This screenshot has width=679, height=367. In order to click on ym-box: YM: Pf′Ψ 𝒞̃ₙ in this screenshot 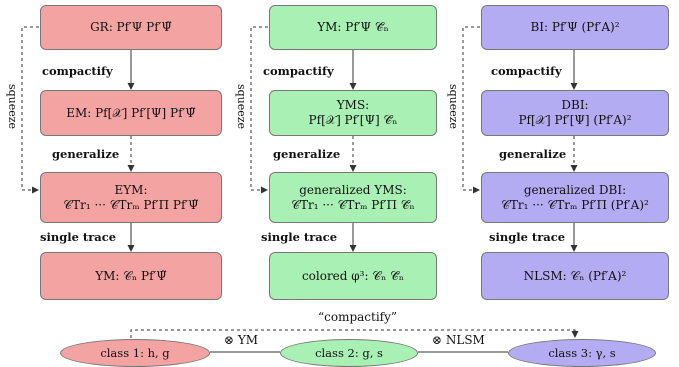, I will do `click(353, 27)`.